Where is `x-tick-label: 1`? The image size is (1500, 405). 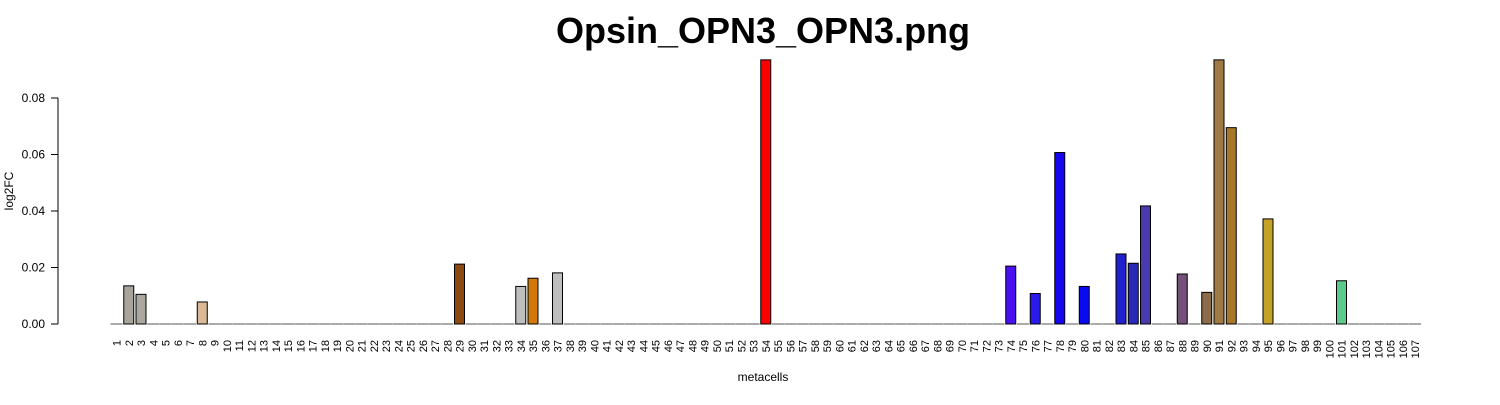 x-tick-label: 1 is located at coordinates (118, 343).